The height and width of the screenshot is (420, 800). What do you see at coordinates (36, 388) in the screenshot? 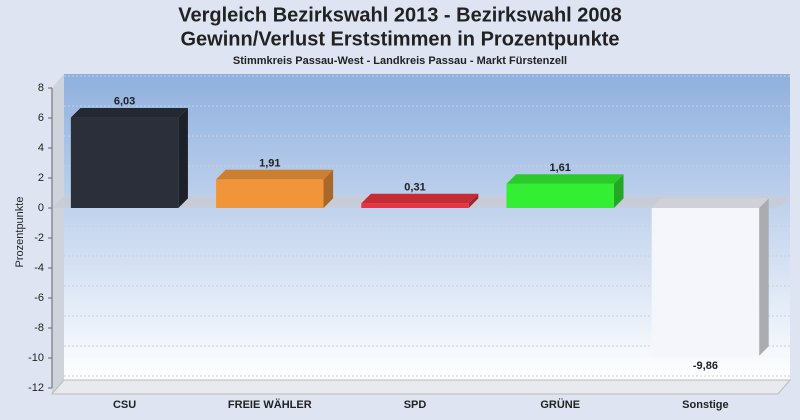
I see `y-tick-label: -12` at bounding box center [36, 388].